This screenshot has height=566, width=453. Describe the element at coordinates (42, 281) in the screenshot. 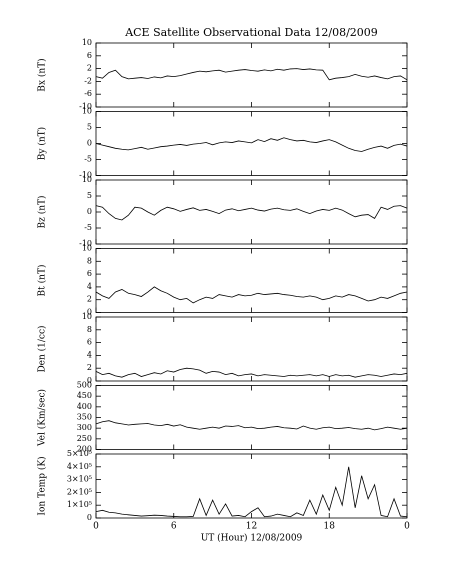

I see `y-axis-label: Bt (nT)` at that location.